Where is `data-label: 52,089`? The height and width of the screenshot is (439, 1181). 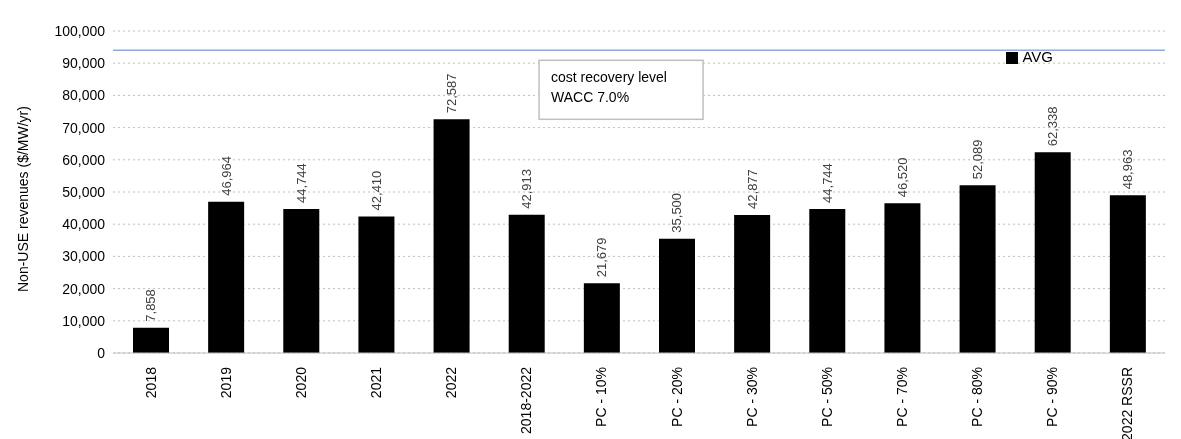 data-label: 52,089 is located at coordinates (978, 159).